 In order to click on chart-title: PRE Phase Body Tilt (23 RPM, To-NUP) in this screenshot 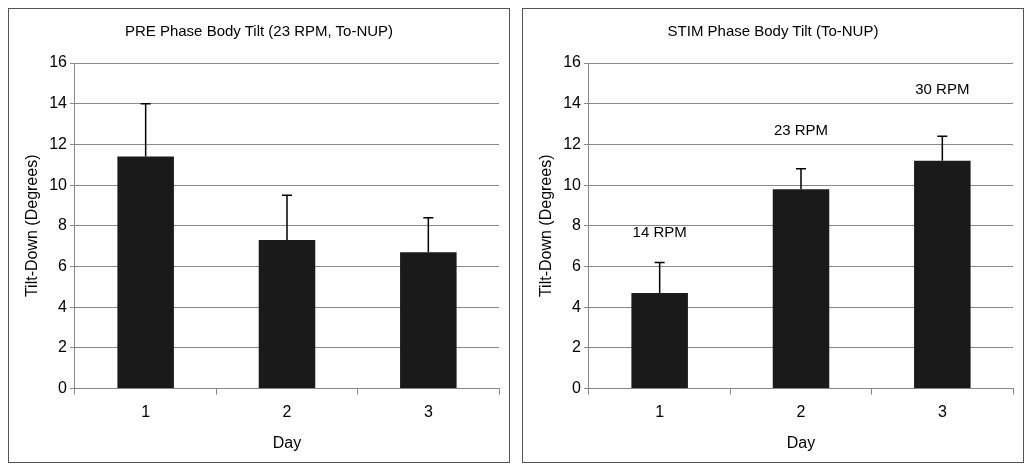, I will do `click(259, 31)`.